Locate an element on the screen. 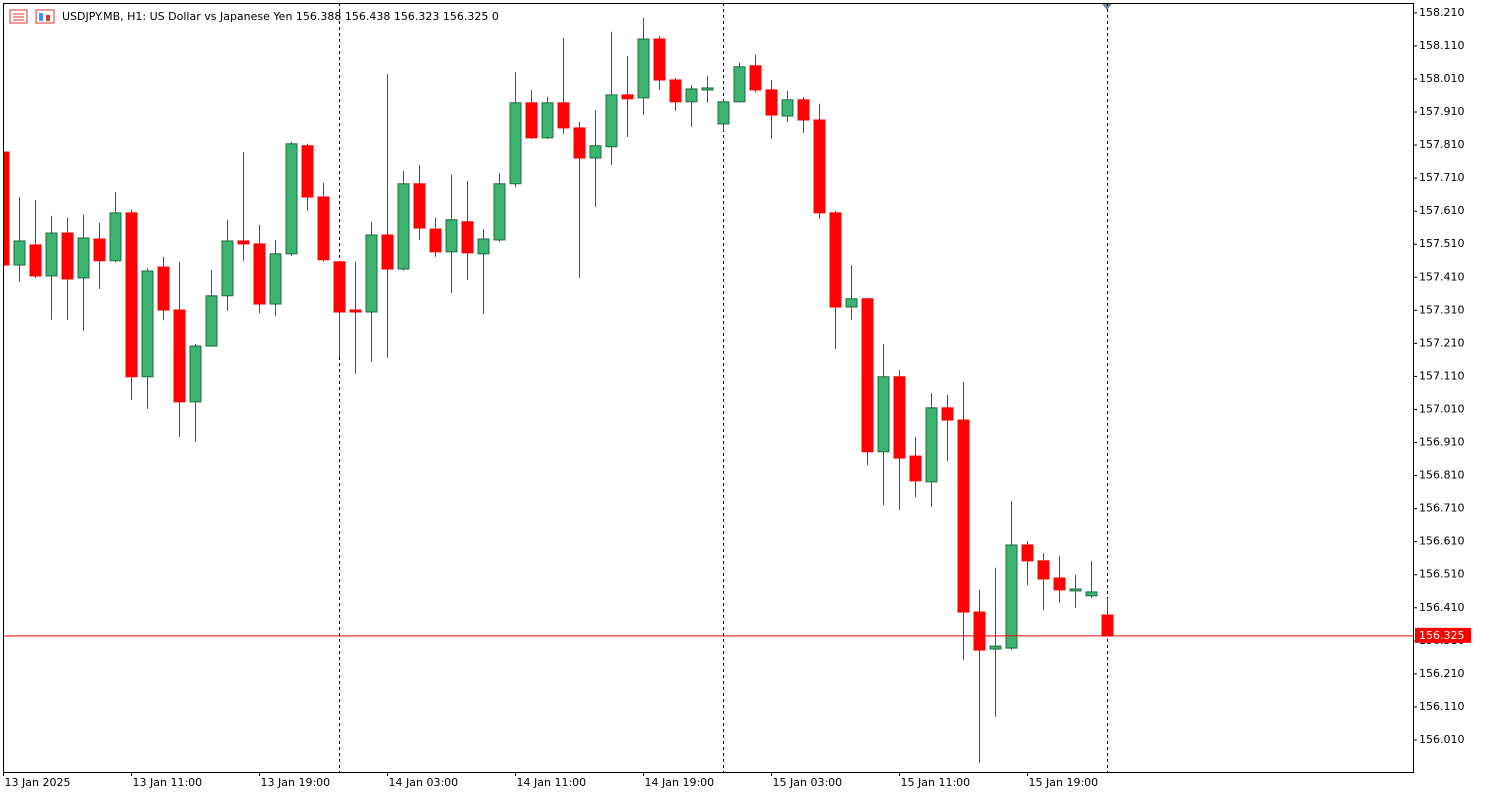 This screenshot has height=793, width=1485. y-tick-label: 157.810 is located at coordinates (1442, 144).